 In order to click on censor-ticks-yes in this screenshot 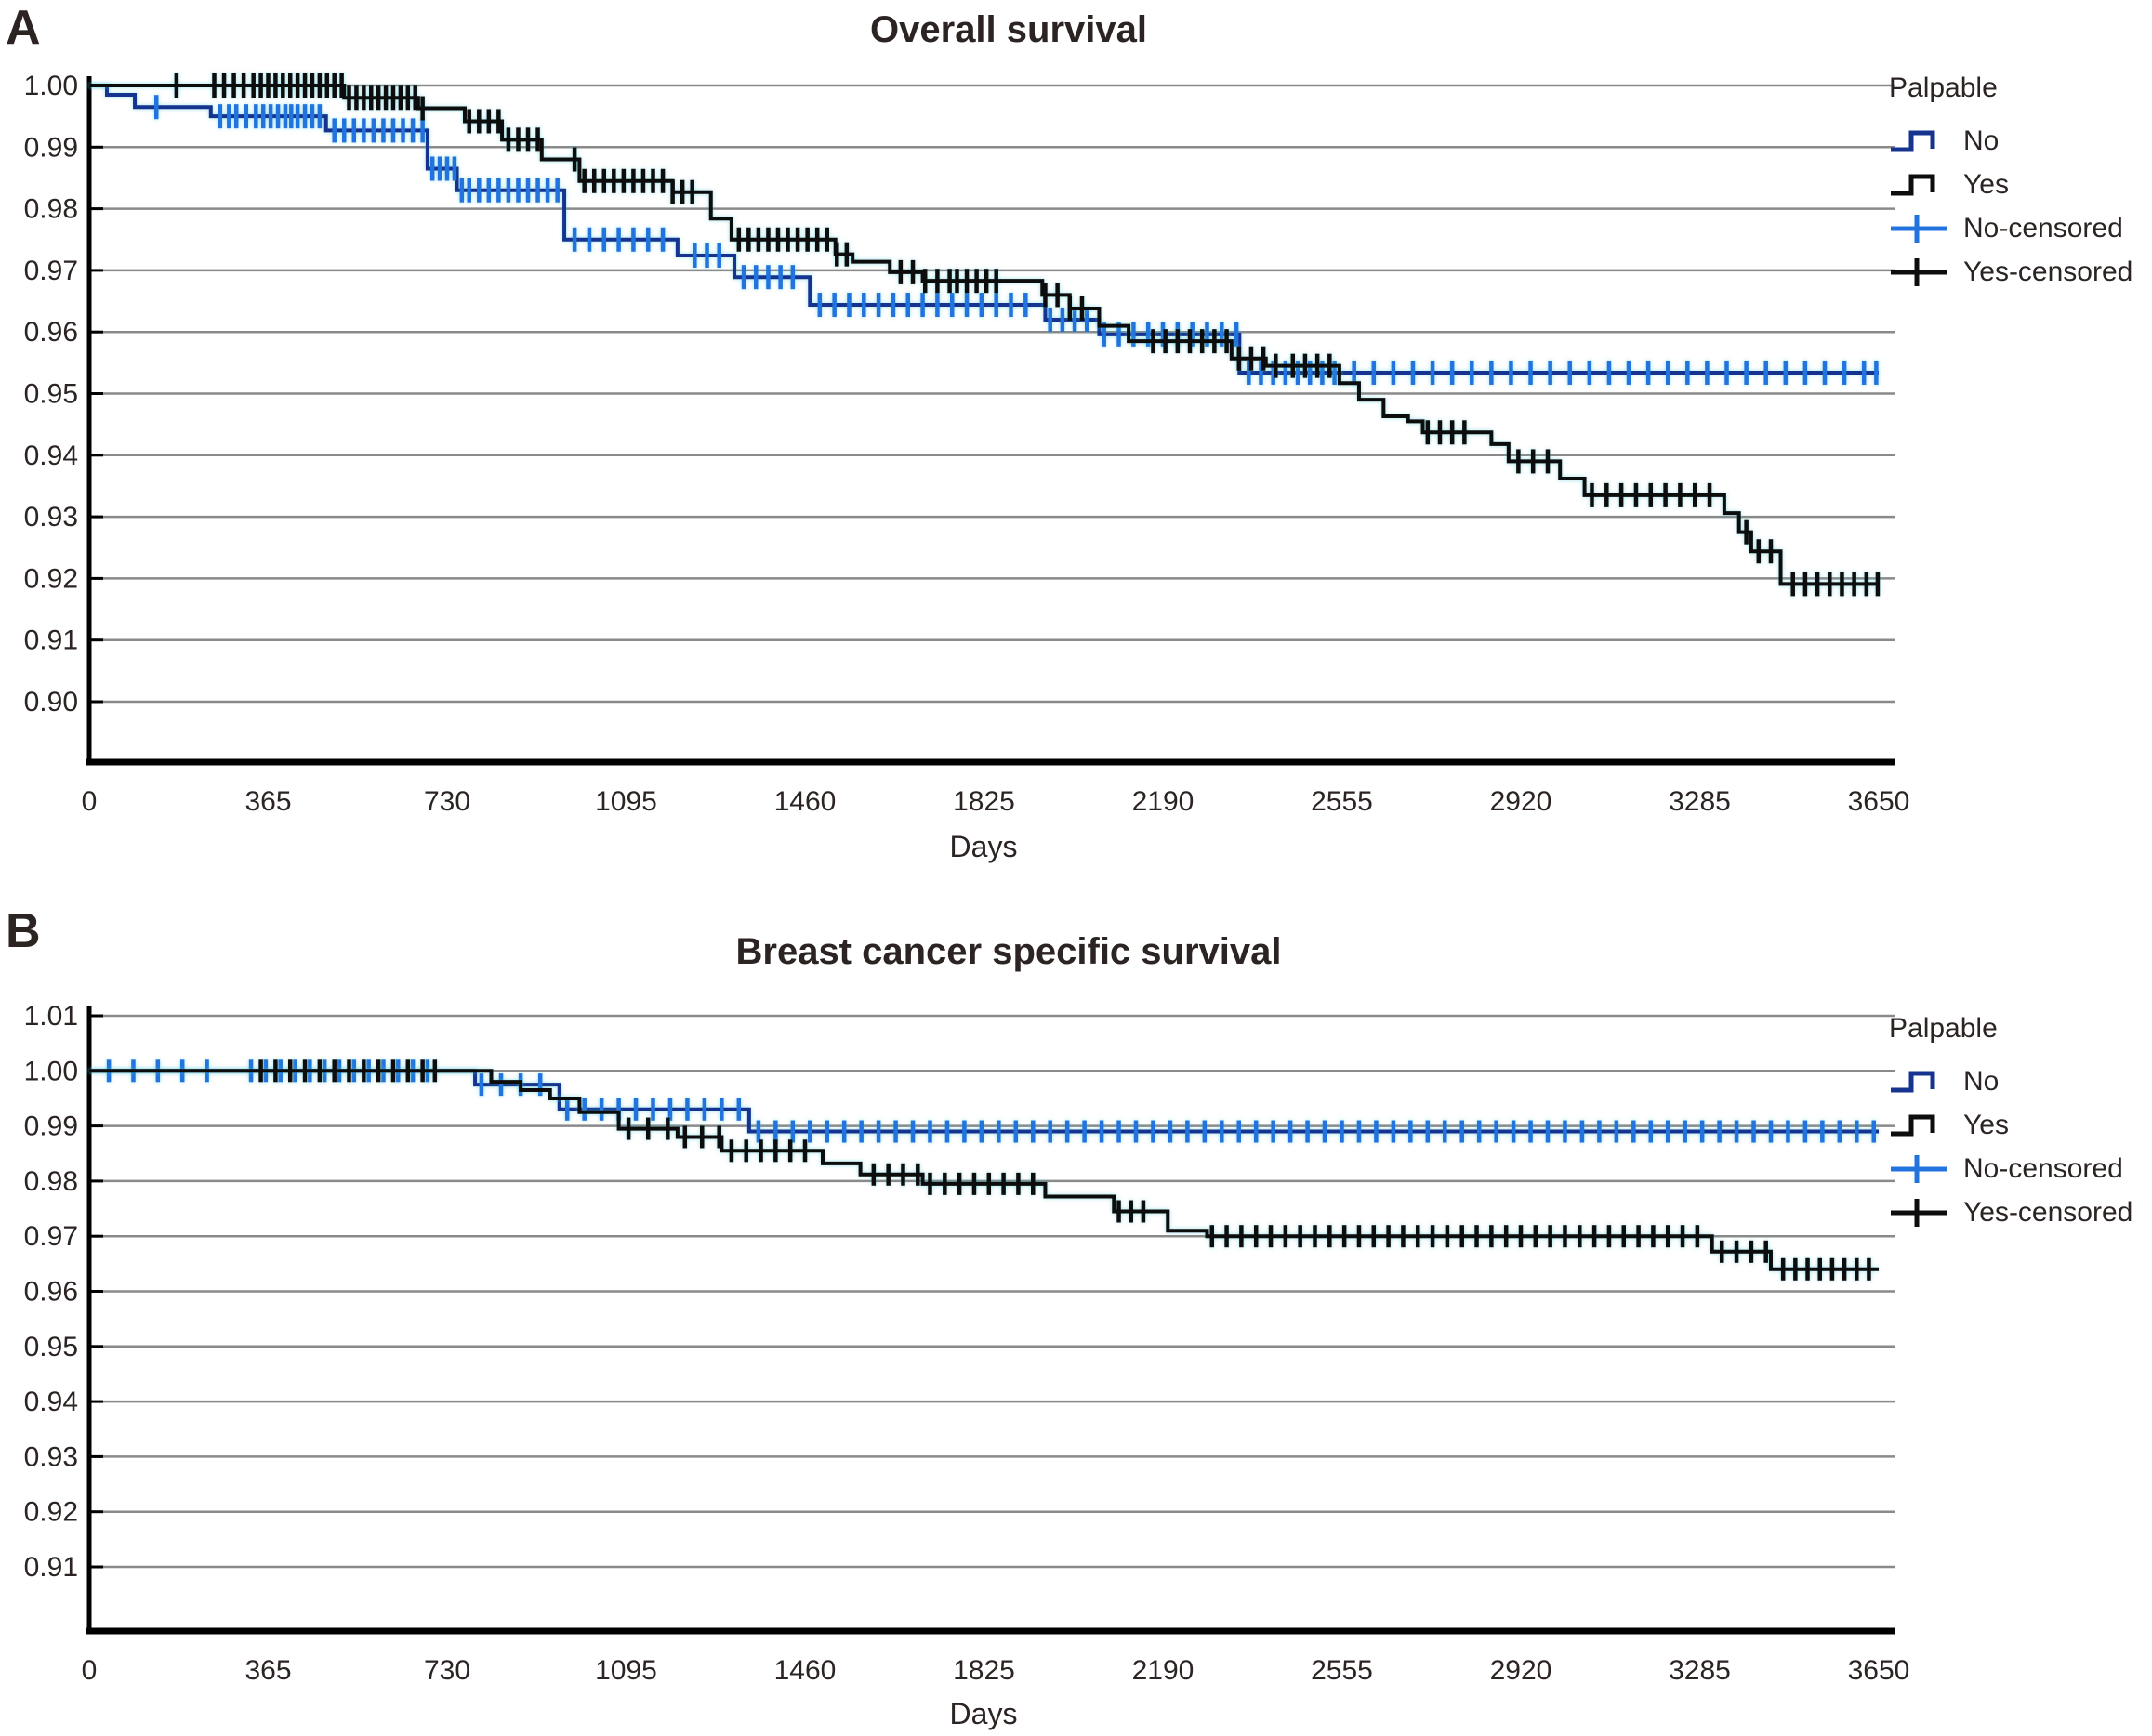, I will do `click(1064, 1170)`.